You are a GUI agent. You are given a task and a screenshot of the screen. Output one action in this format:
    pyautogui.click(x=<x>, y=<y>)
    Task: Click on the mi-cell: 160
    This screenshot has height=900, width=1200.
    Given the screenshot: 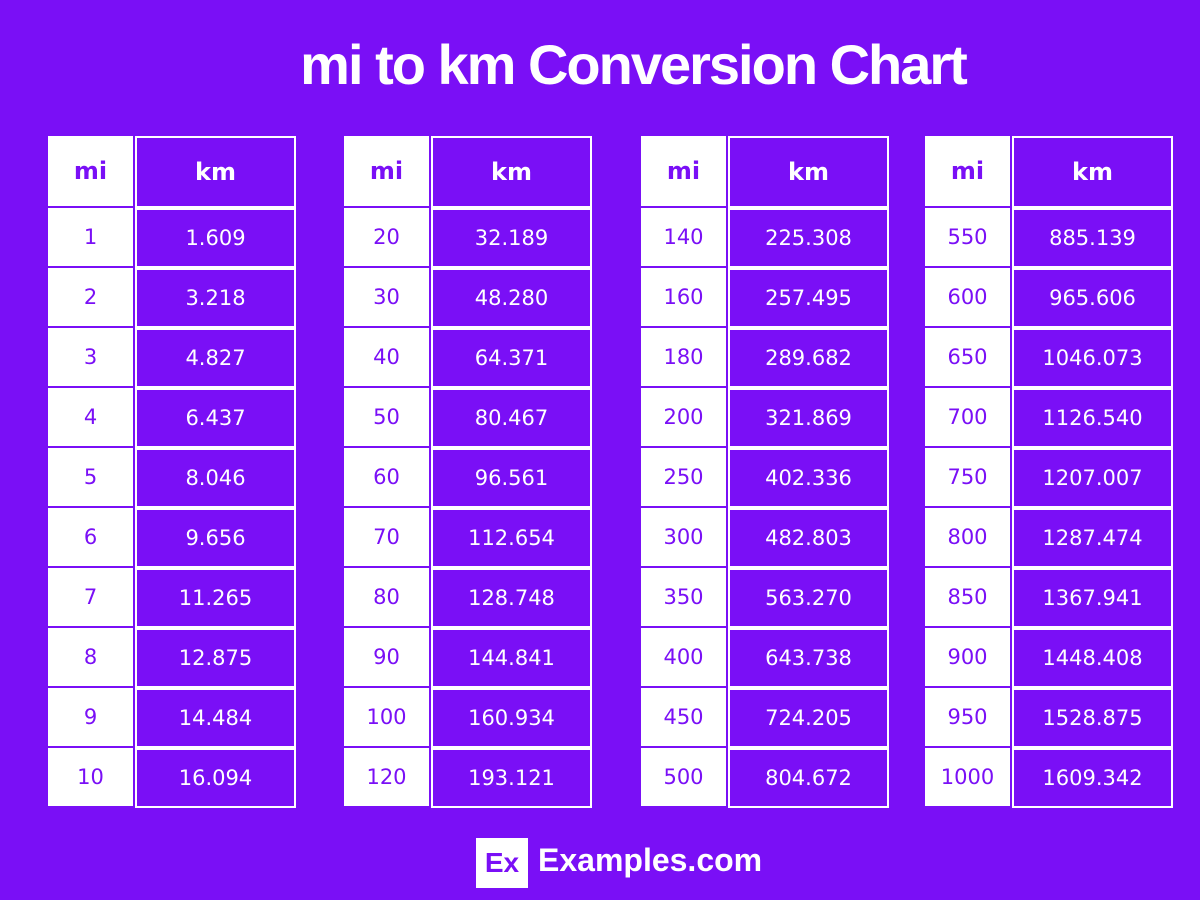 What is the action you would take?
    pyautogui.click(x=683, y=297)
    